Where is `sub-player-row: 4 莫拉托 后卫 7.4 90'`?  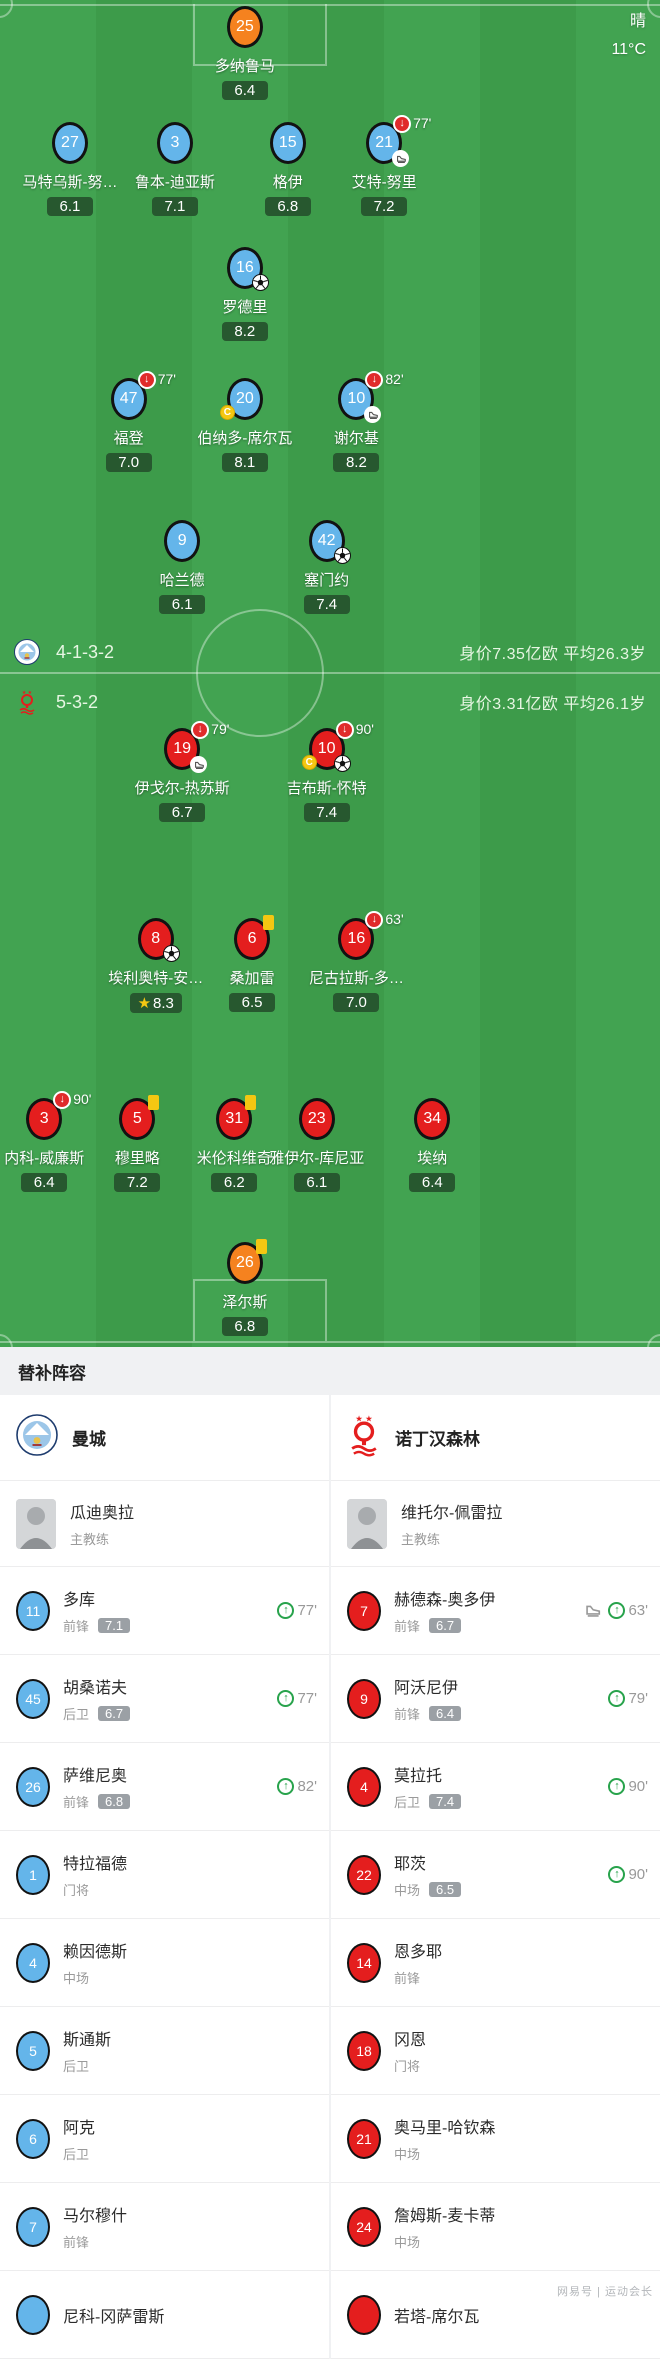
sub-player-row: 4 莫拉托 后卫 7.4 90' is located at coordinates (495, 1787).